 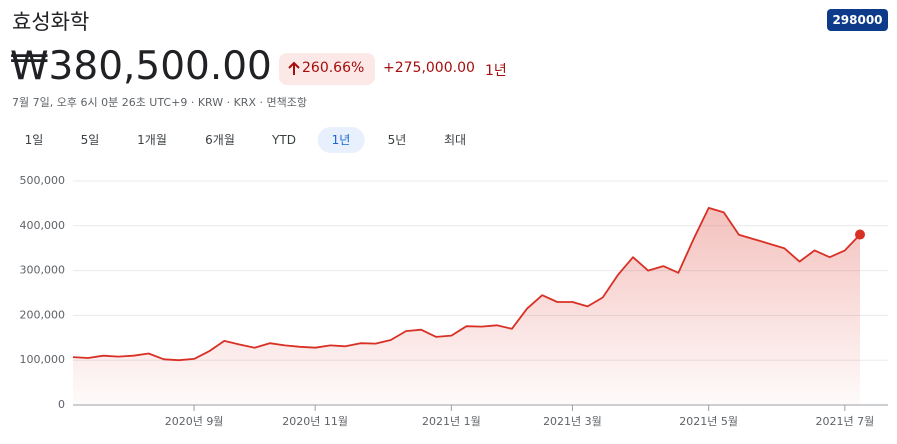 What do you see at coordinates (708, 421) in the screenshot?
I see `x-tick-label: 2021년 5월` at bounding box center [708, 421].